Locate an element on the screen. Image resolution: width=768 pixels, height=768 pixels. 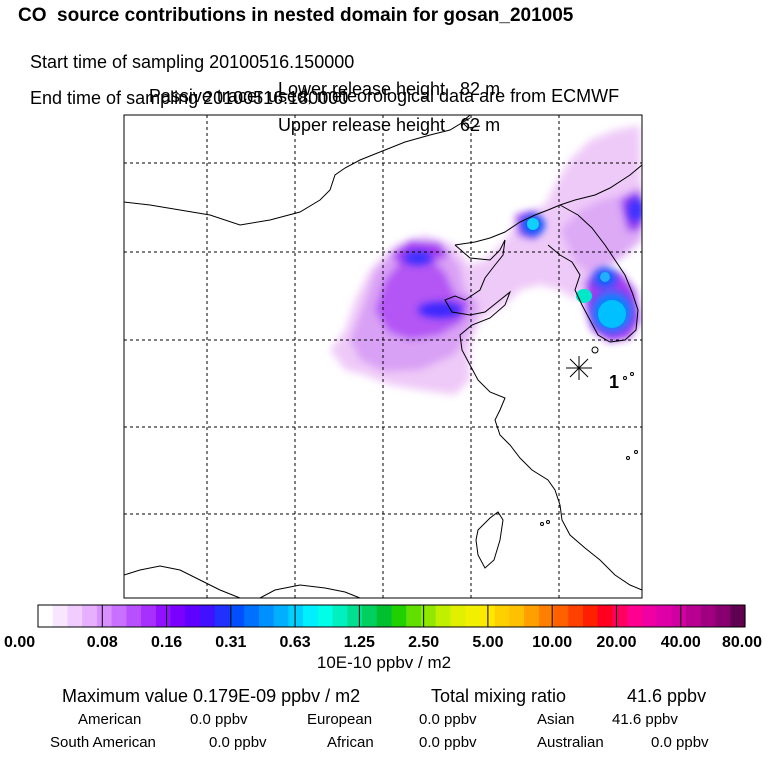
hotspot-pyongyang-cyan is located at coordinates (533, 224).